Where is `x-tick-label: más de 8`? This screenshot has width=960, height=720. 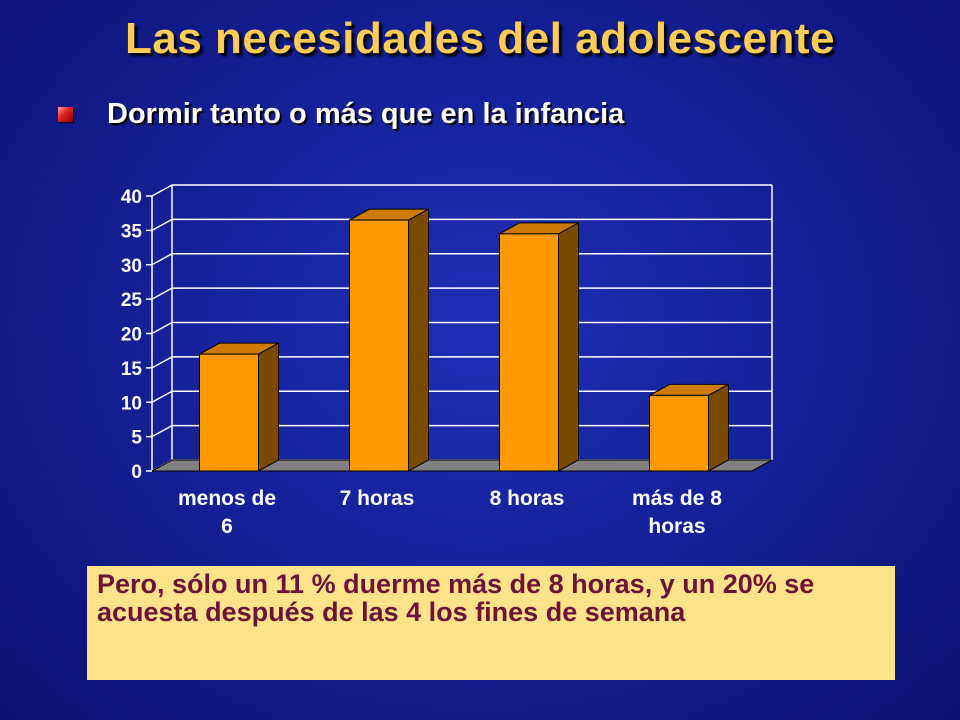
x-tick-label: más de 8 is located at coordinates (677, 498).